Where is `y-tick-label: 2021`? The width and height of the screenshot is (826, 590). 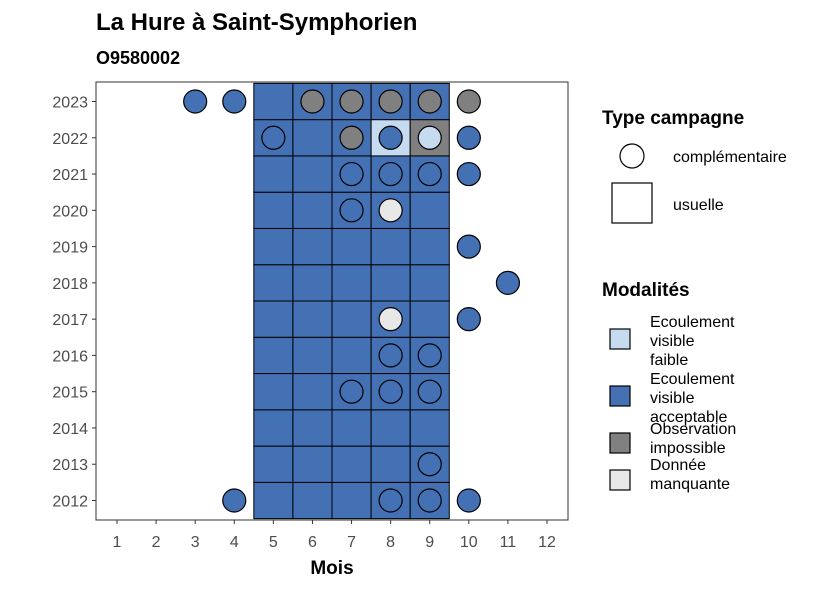 y-tick-label: 2021 is located at coordinates (70, 175).